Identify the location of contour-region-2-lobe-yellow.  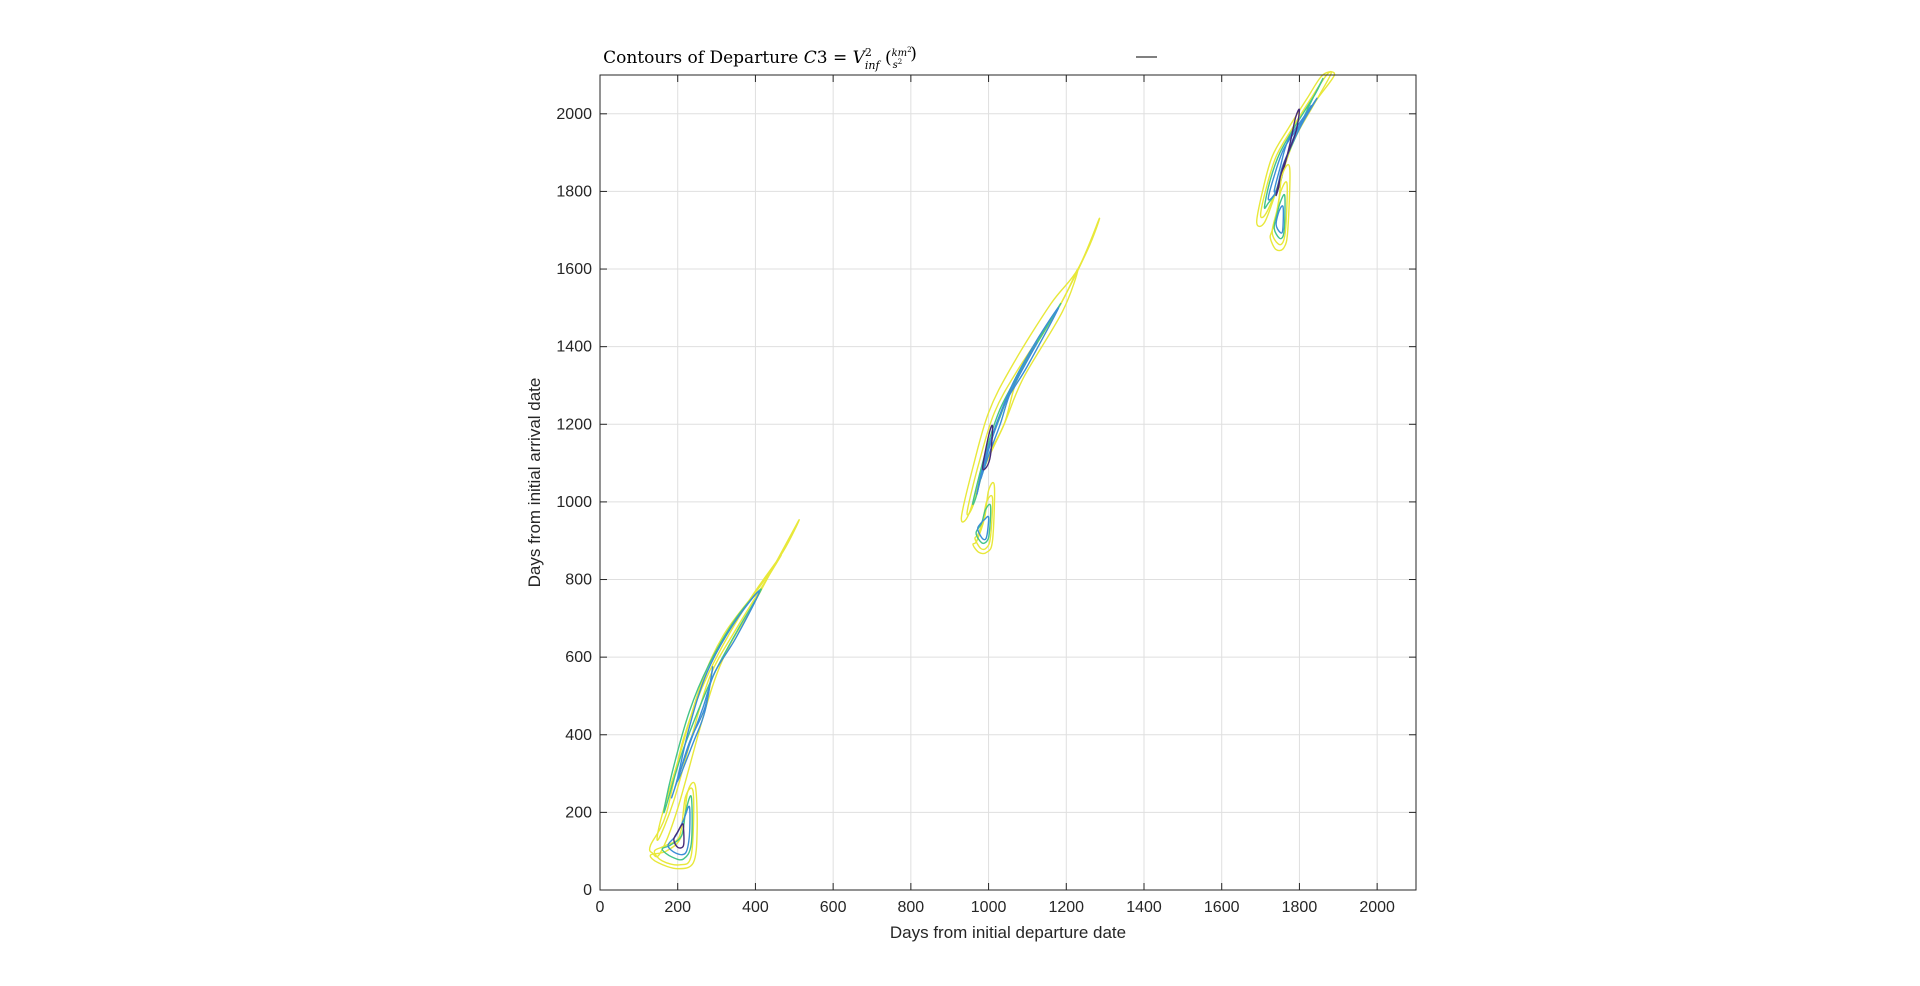
(984, 518).